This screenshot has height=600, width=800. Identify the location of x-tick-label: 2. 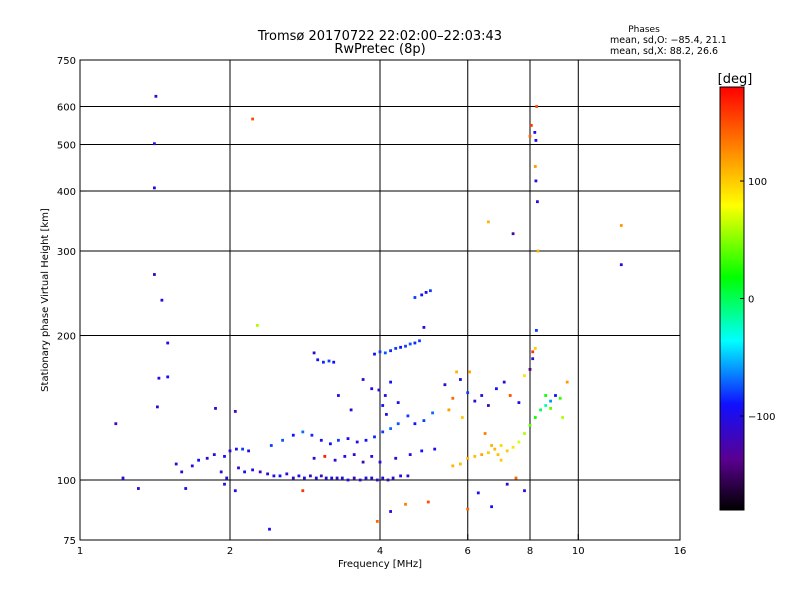
(230, 551).